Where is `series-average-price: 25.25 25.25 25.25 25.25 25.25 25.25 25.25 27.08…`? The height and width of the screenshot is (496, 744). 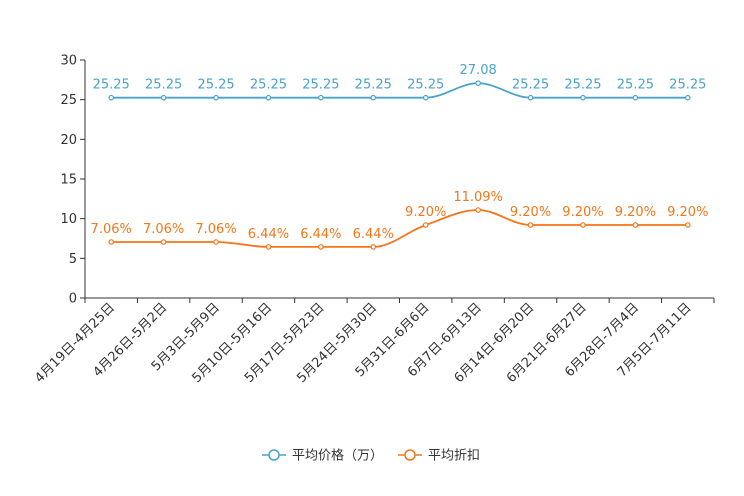
series-average-price: 25.25 25.25 25.25 25.25 25.25 25.25 25.25 27.08… is located at coordinates (399, 82).